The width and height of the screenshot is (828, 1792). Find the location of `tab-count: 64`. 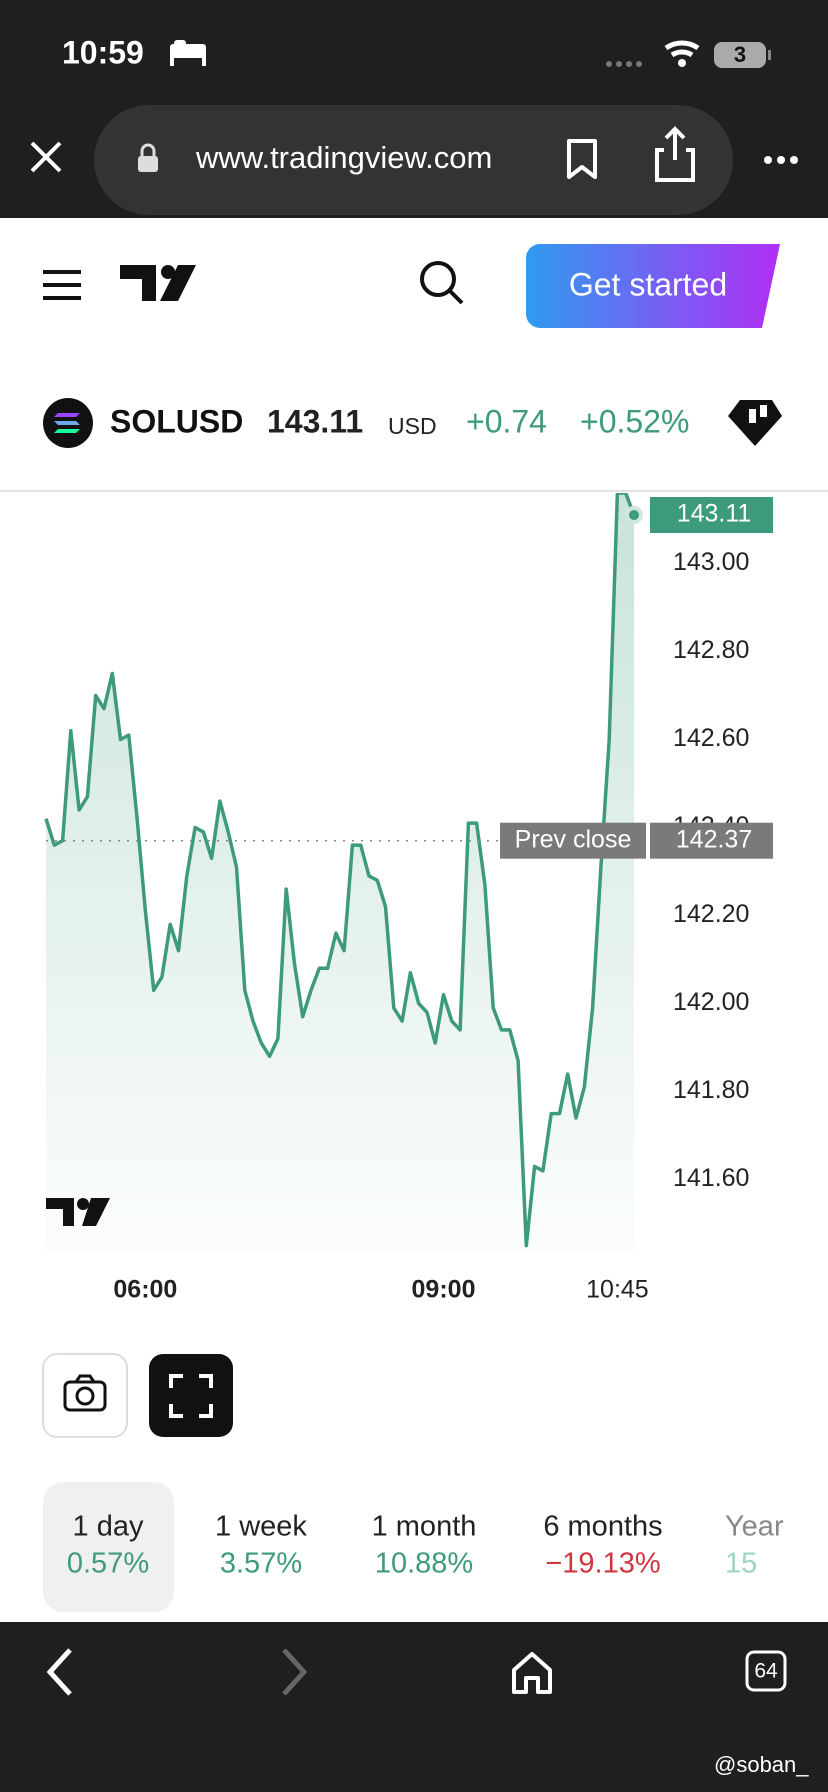

tab-count: 64 is located at coordinates (766, 1671).